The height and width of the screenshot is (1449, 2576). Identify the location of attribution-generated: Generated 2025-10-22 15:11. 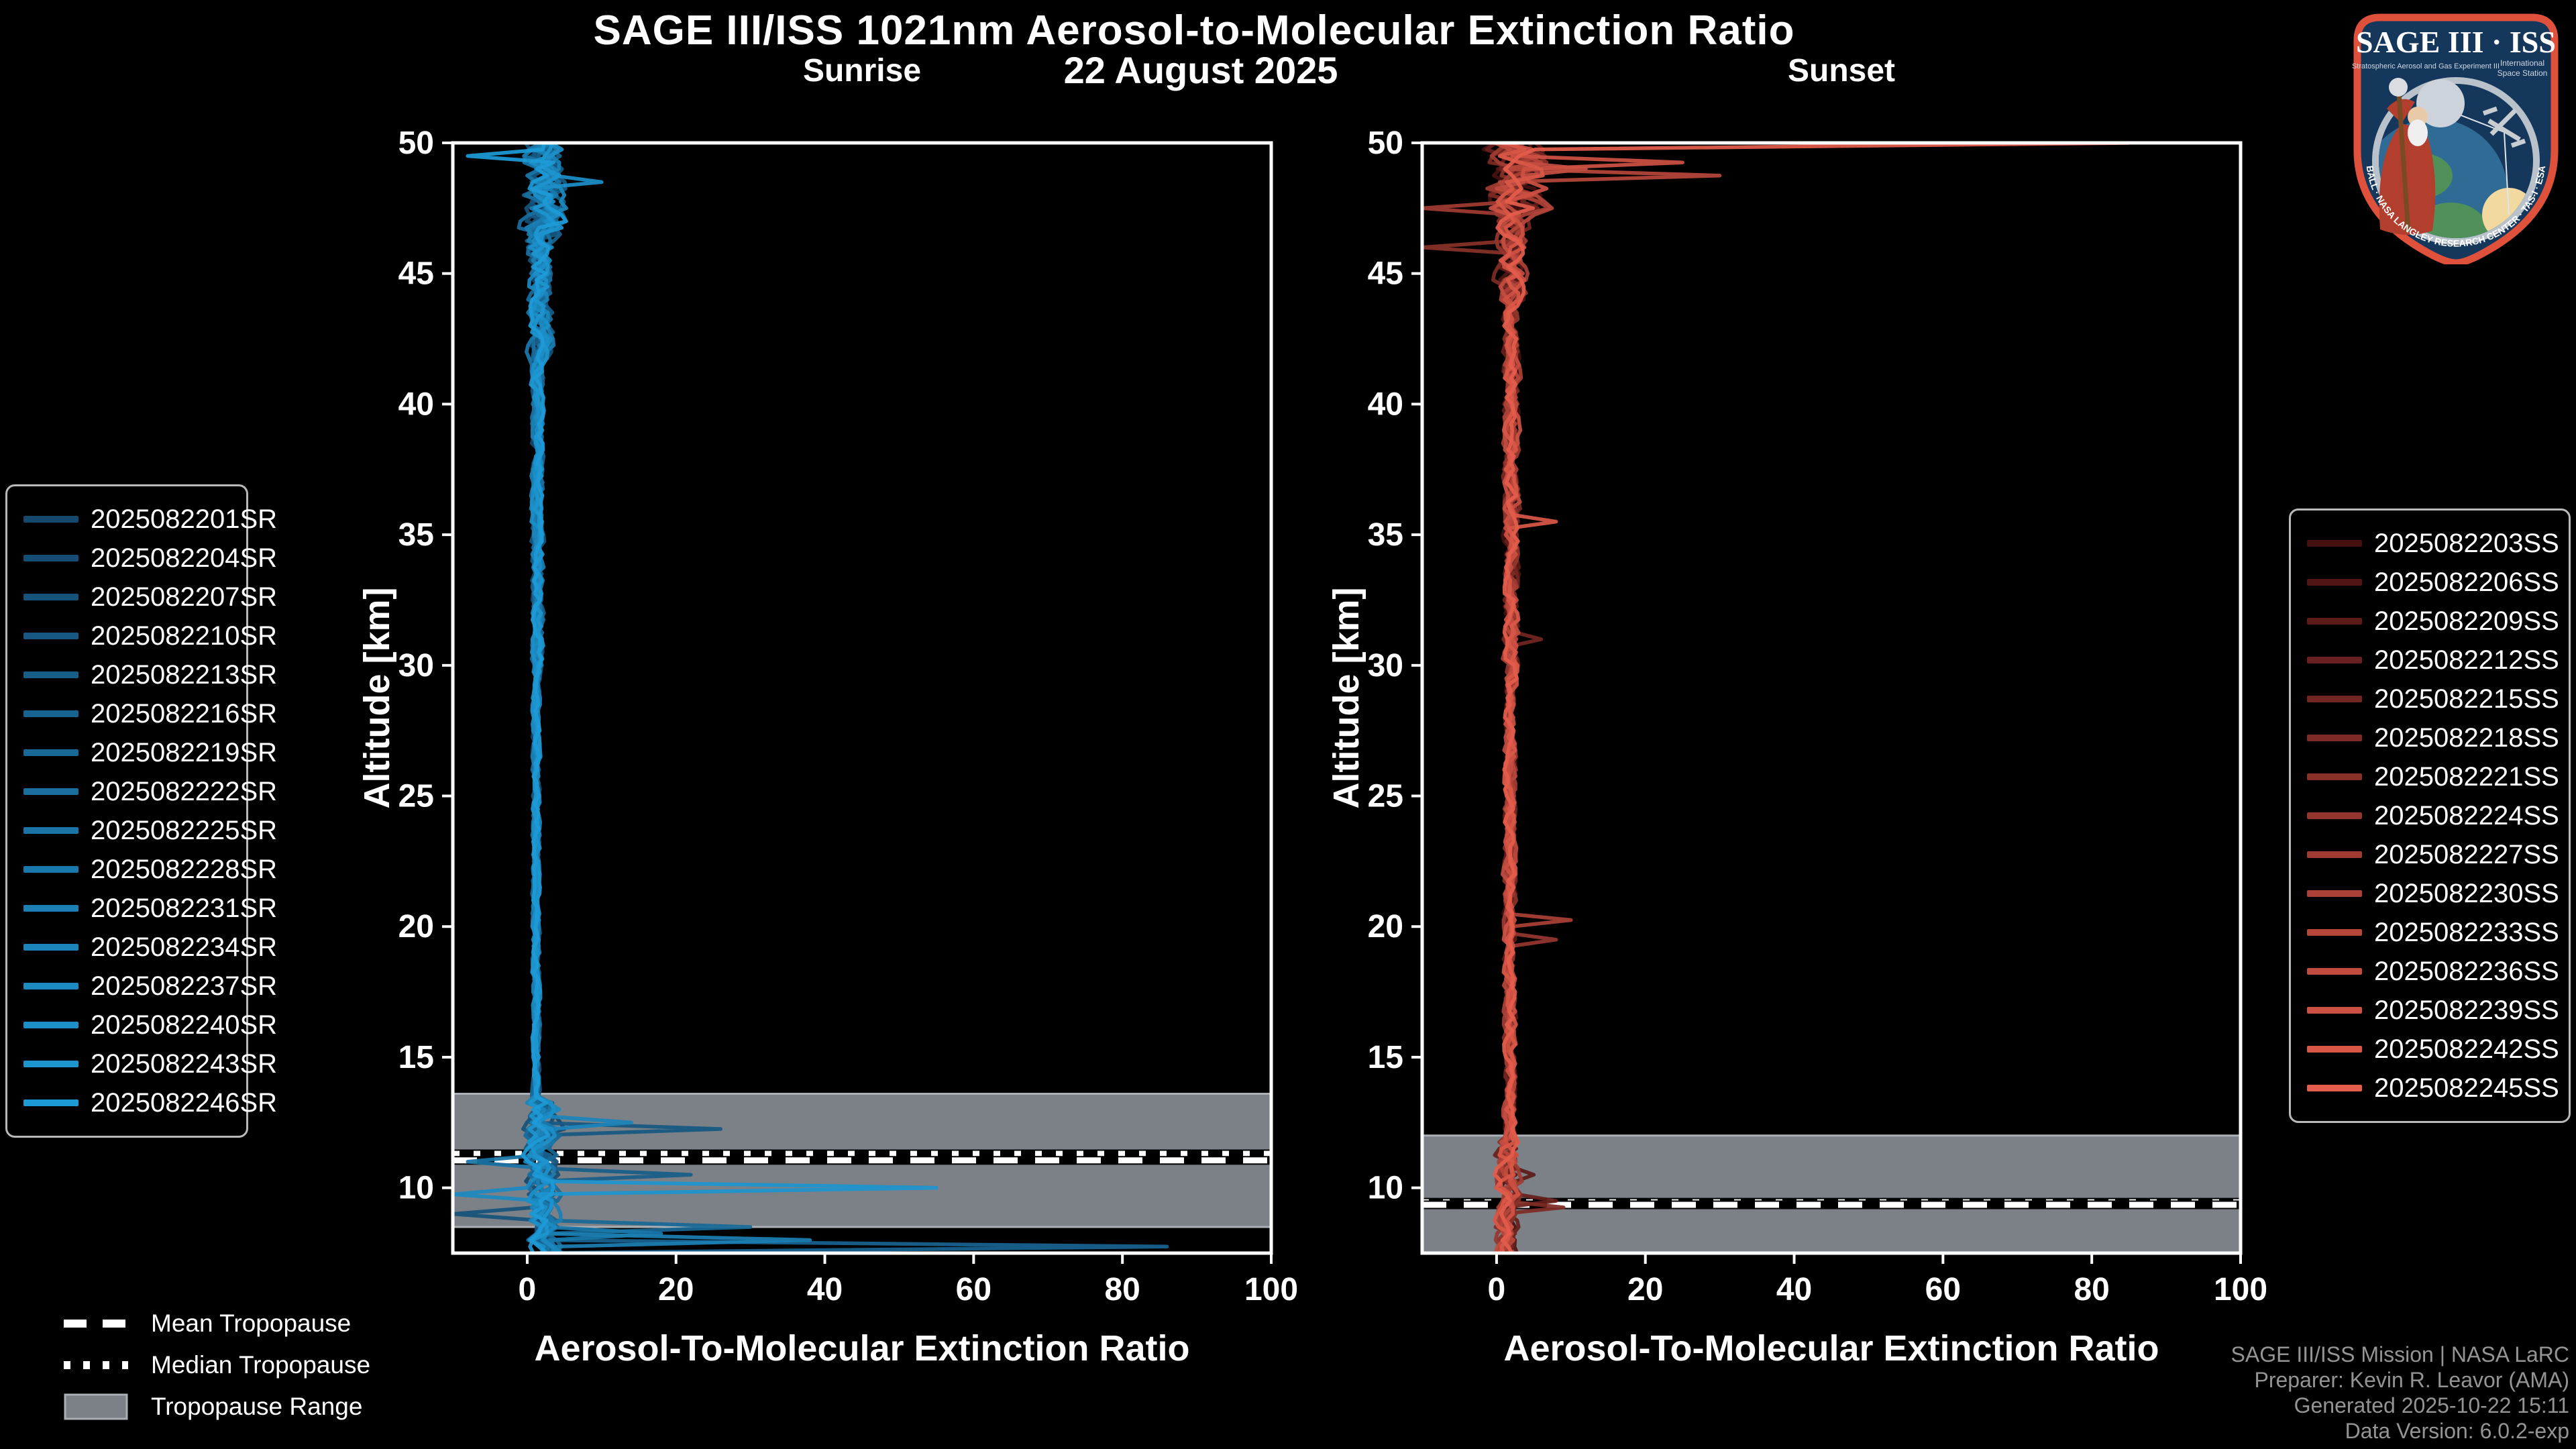
(2431, 1405).